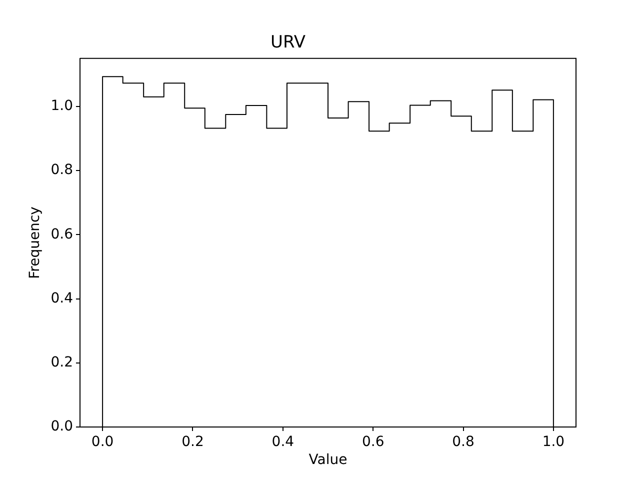 The height and width of the screenshot is (480, 640). Describe the element at coordinates (288, 42) in the screenshot. I see `chart-title: URV` at that location.